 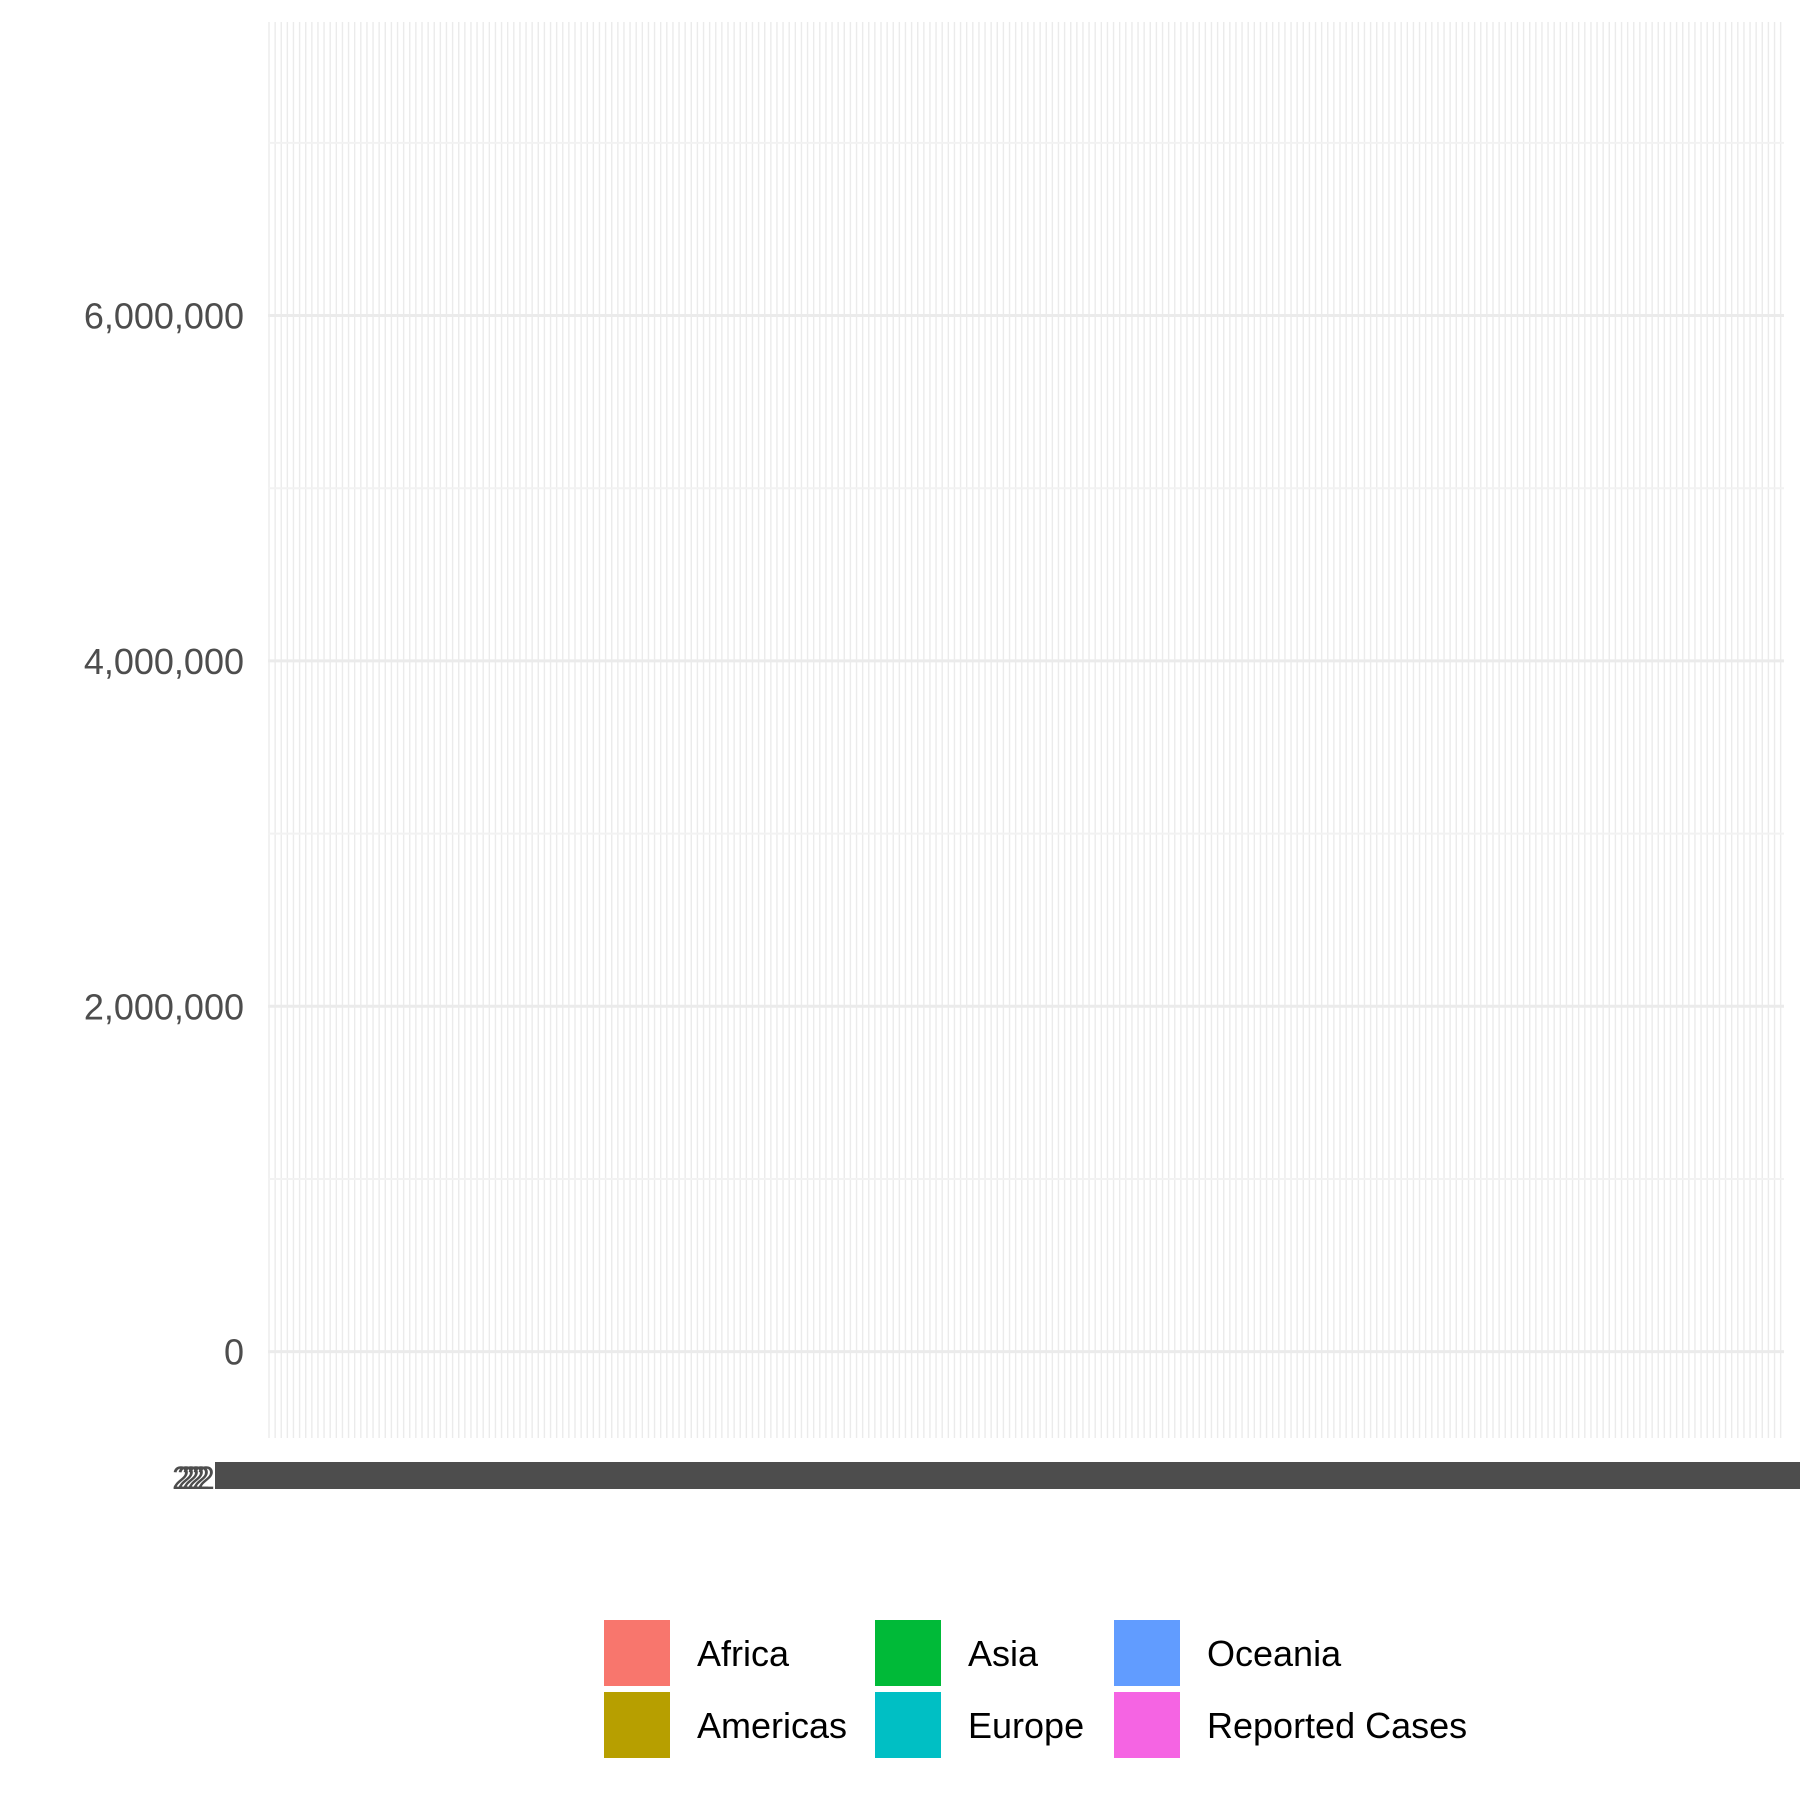 I want to click on legend-label: Asia, so click(x=1003, y=1653).